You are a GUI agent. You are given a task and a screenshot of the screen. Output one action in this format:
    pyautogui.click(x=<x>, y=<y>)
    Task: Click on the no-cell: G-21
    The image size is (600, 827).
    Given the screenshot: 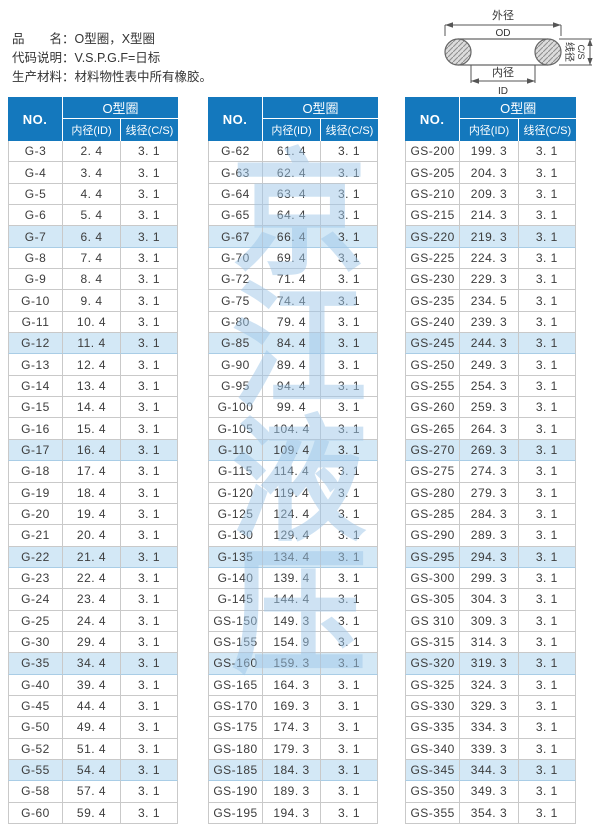 What is the action you would take?
    pyautogui.click(x=35, y=536)
    